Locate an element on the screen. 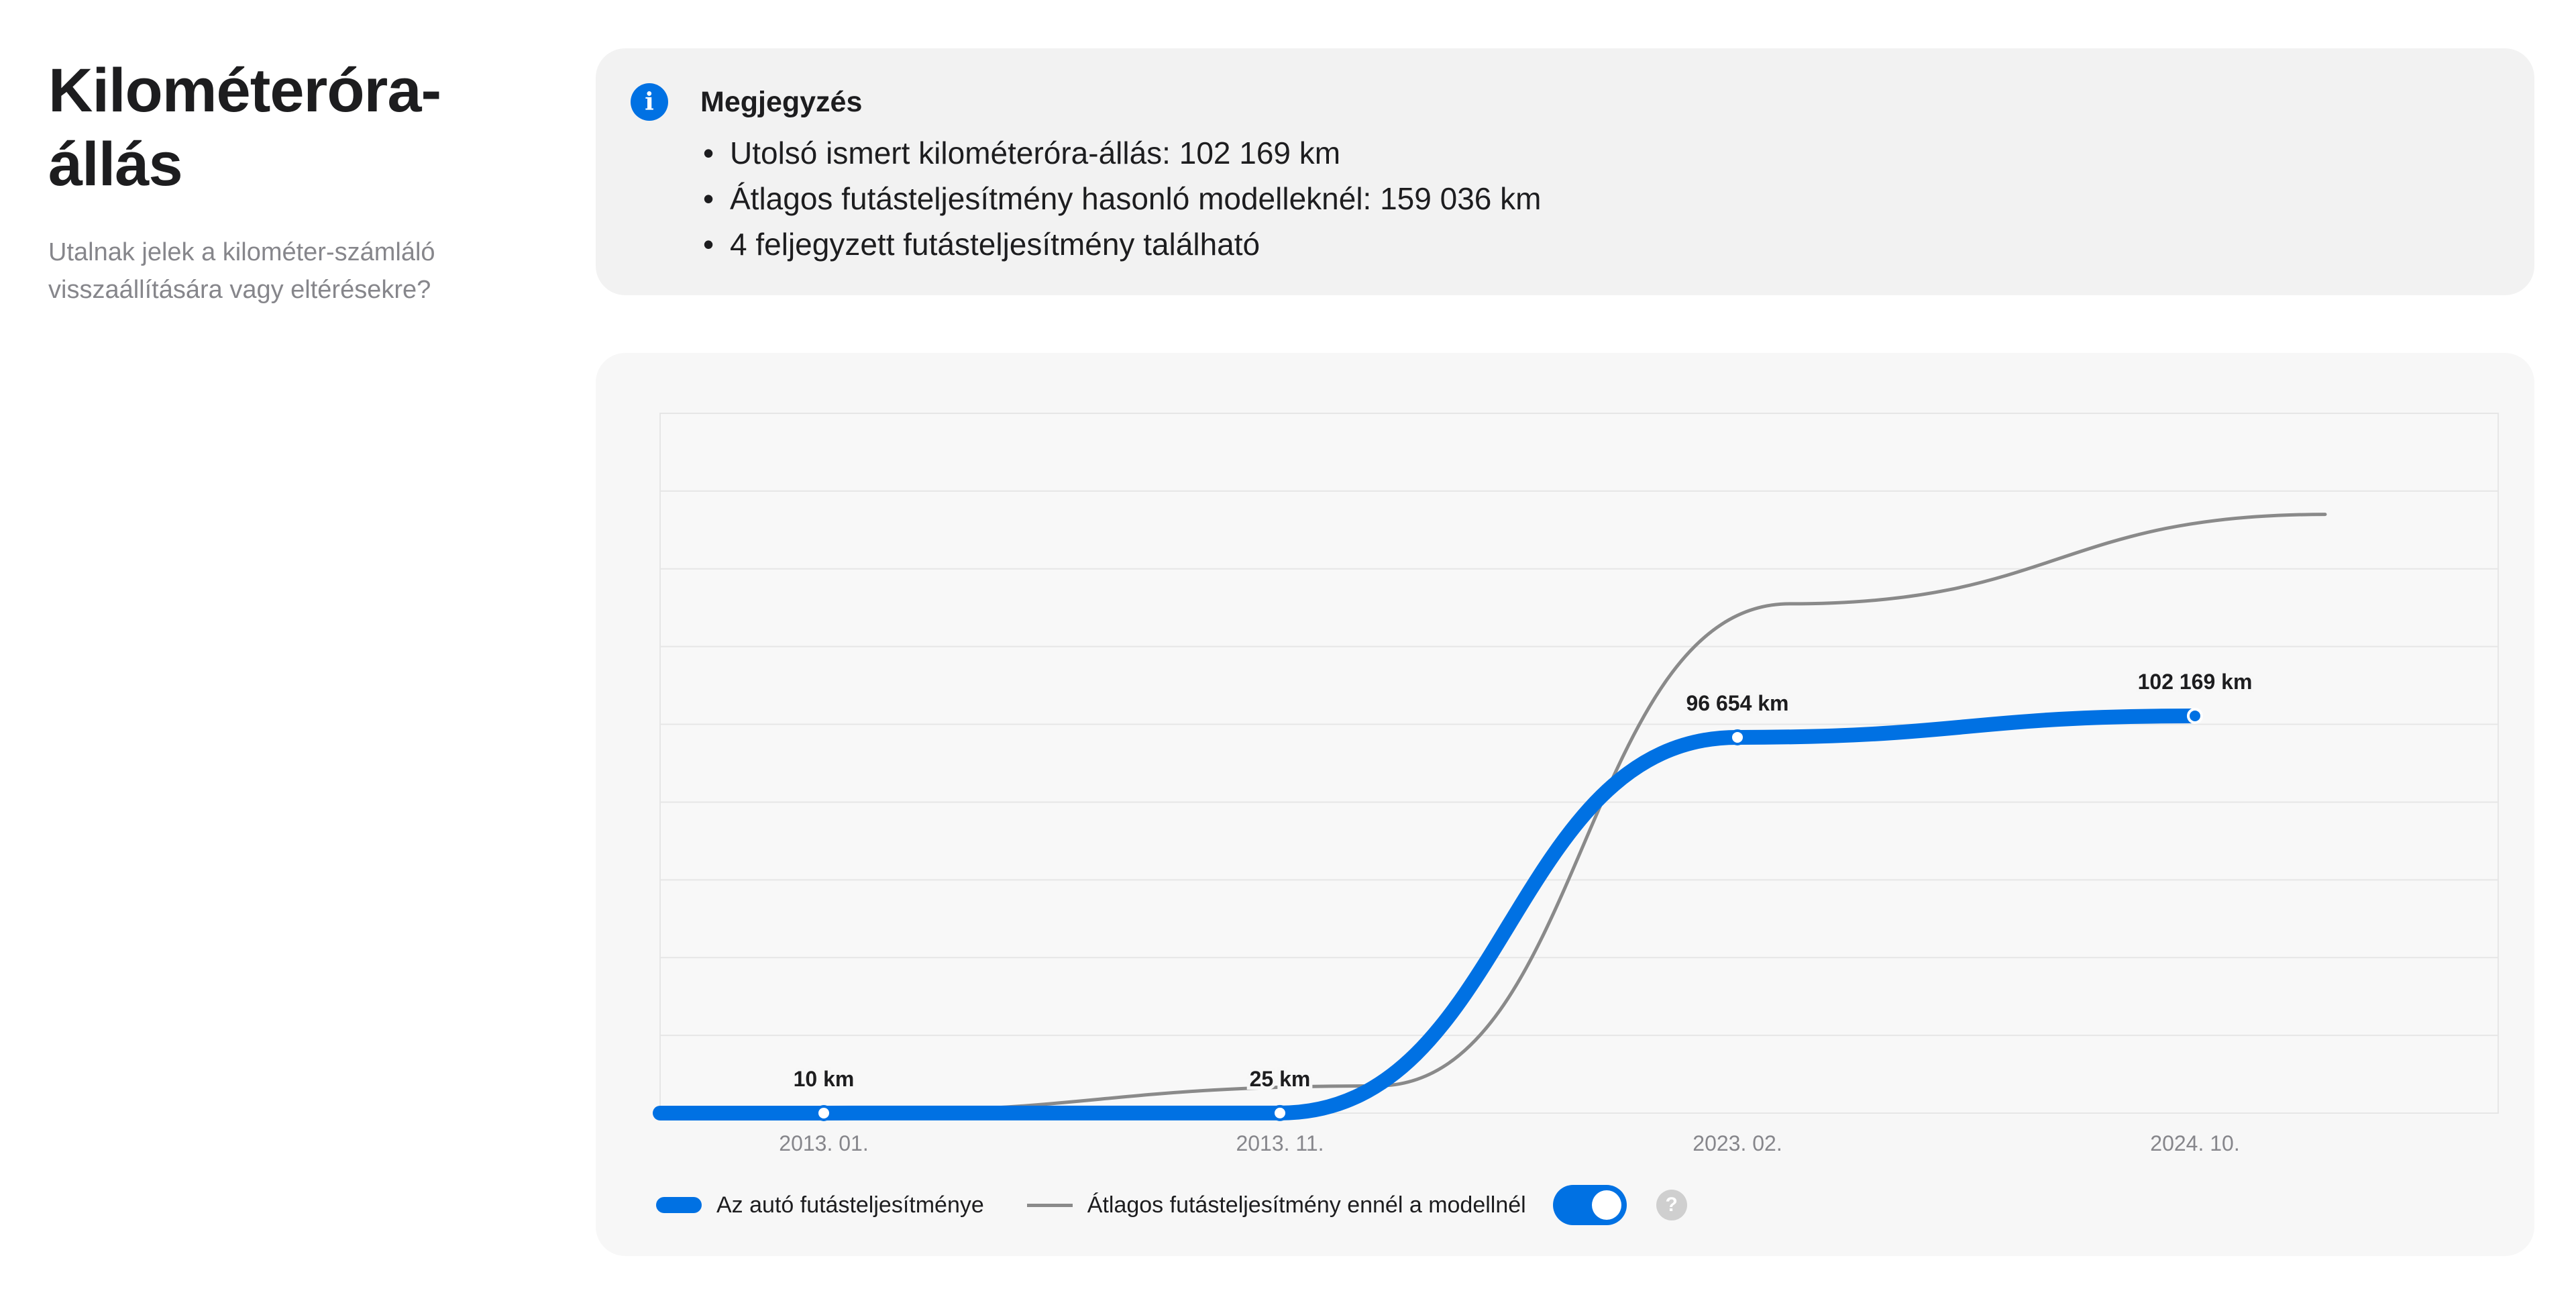 The width and height of the screenshot is (2576, 1303). page-subtitle-line2: visszaállítására vagy eltérésekre? is located at coordinates (239, 290).